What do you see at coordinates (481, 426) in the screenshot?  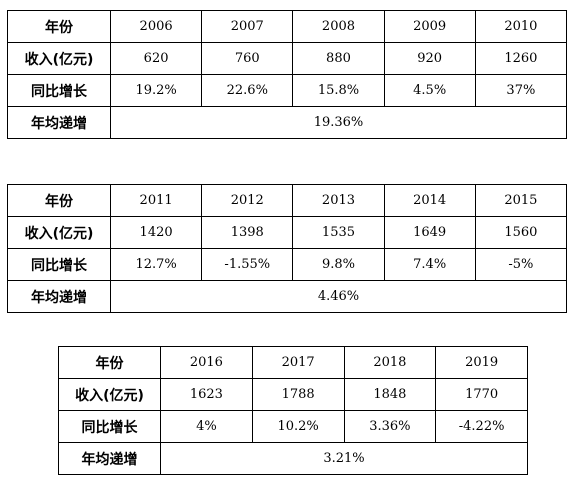 I see `growth-cell: -4.22%` at bounding box center [481, 426].